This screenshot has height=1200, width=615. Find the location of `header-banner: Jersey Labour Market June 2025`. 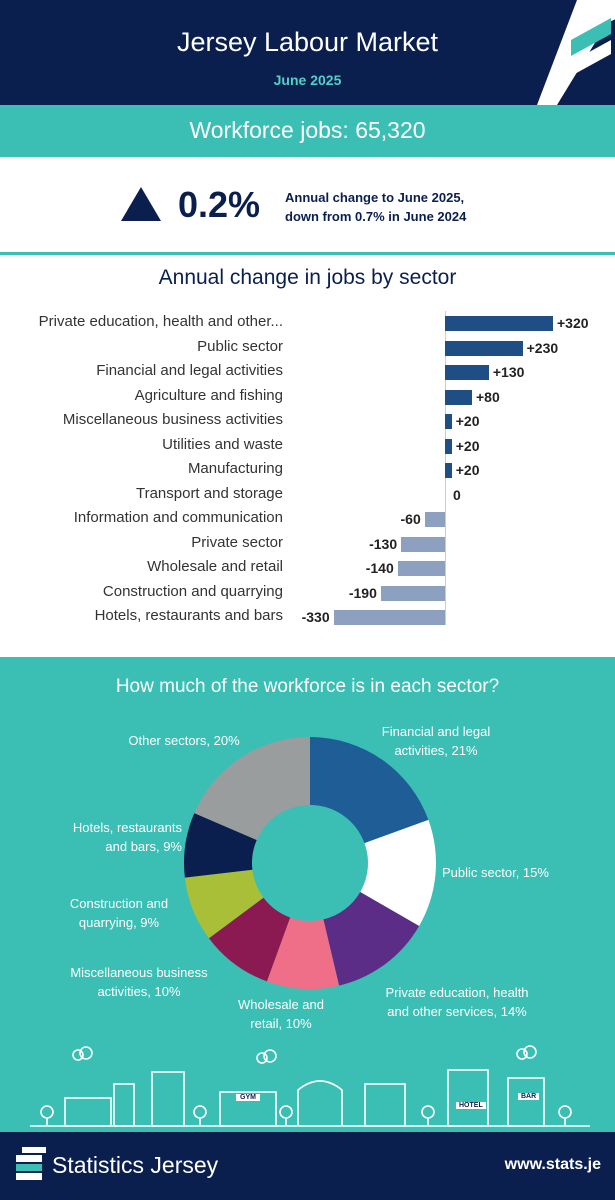

header-banner: Jersey Labour Market June 2025 is located at coordinates (307, 52).